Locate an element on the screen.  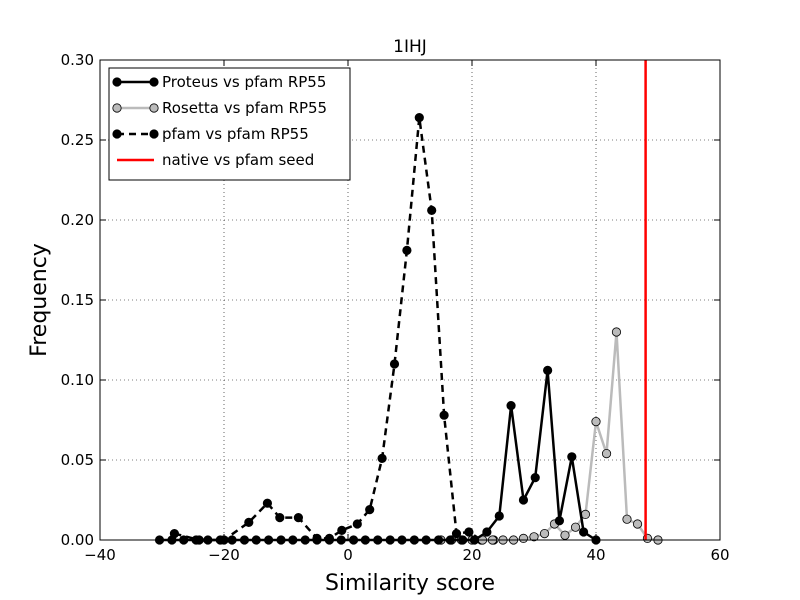
y-tick-label: 0.05 is located at coordinates (77, 460).